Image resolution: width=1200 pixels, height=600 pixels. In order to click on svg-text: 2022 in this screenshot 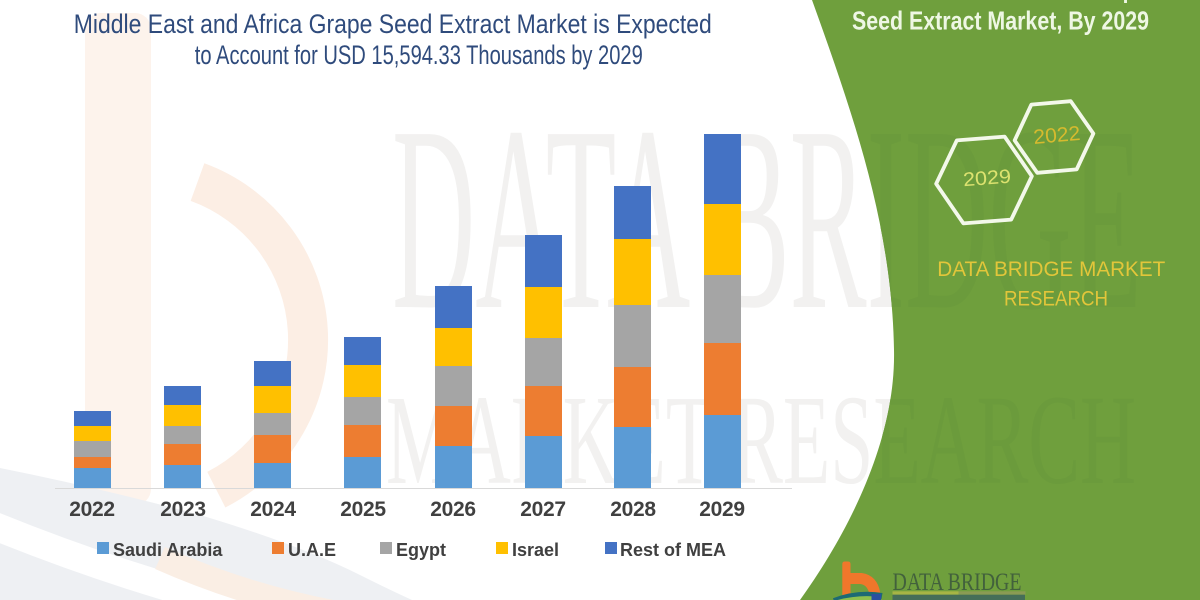, I will do `click(1056, 135)`.